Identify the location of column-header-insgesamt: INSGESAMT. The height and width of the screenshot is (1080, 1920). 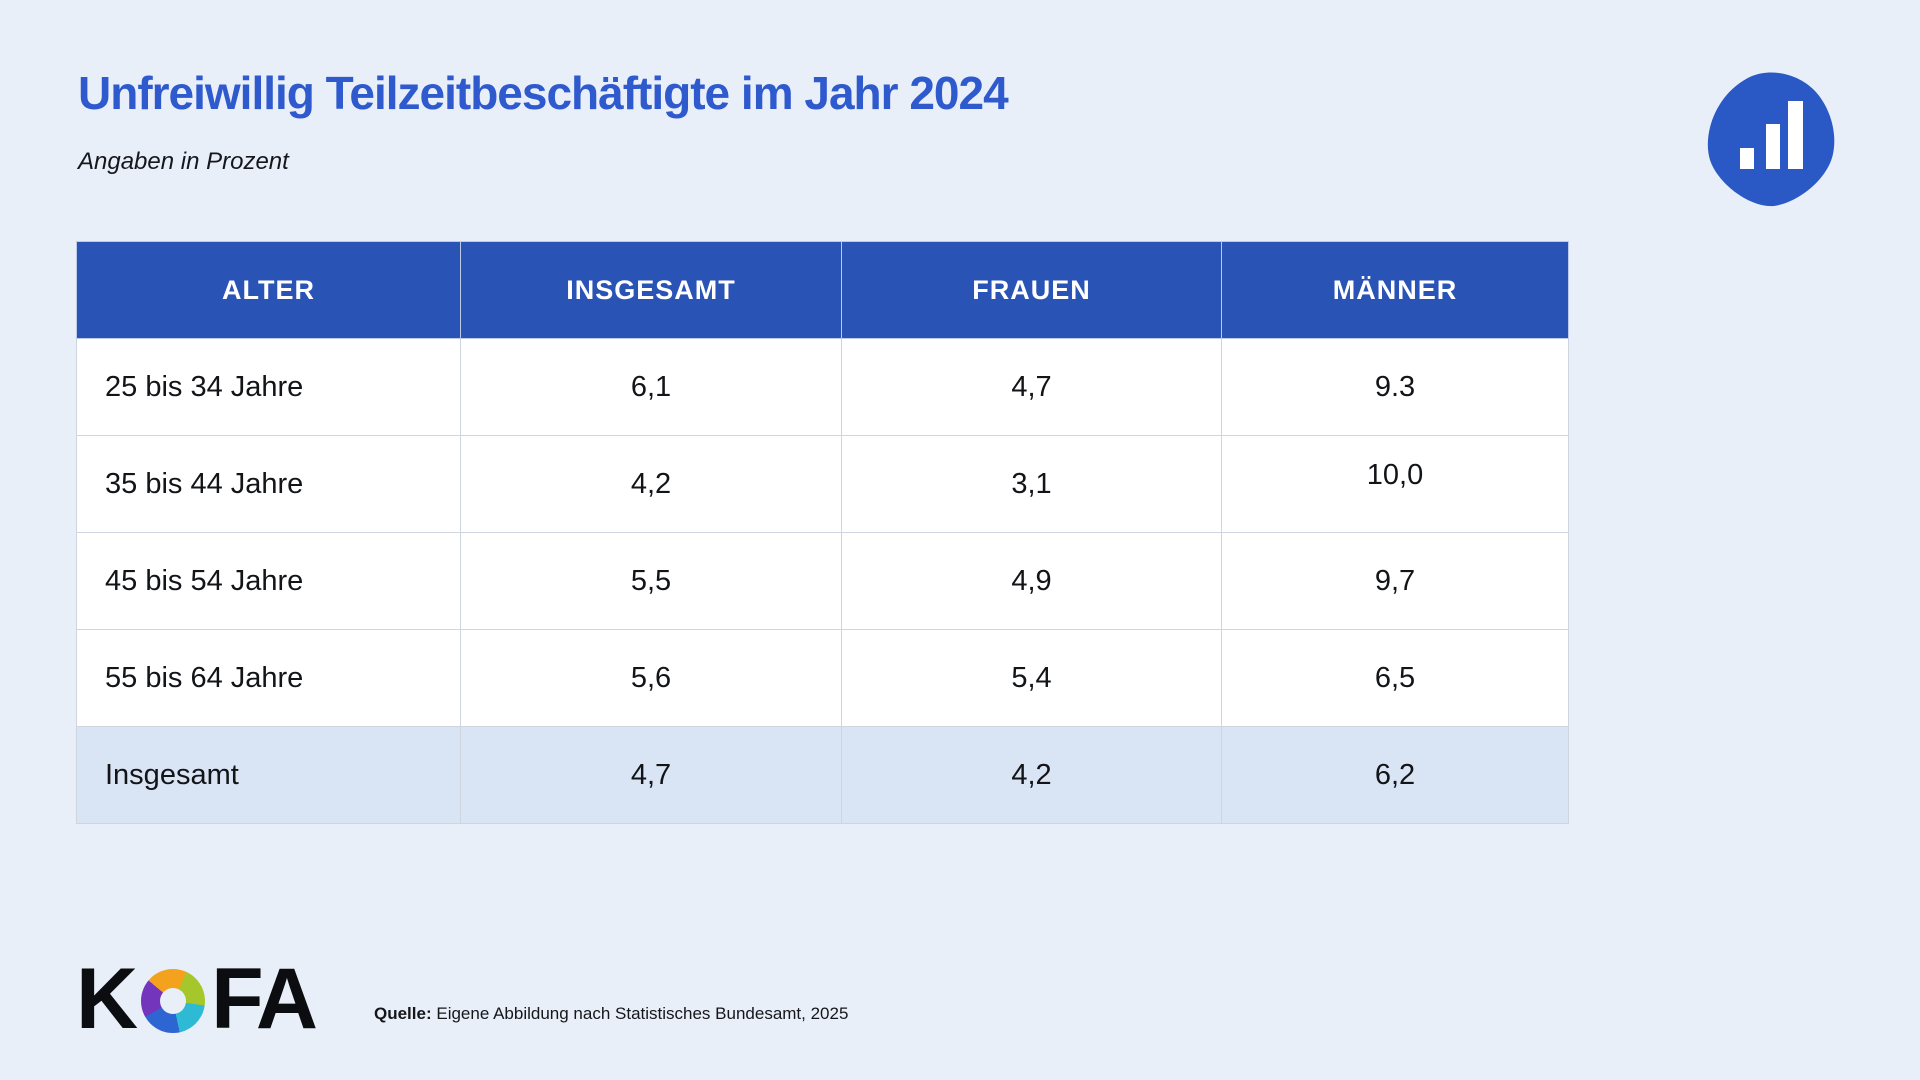
(651, 290).